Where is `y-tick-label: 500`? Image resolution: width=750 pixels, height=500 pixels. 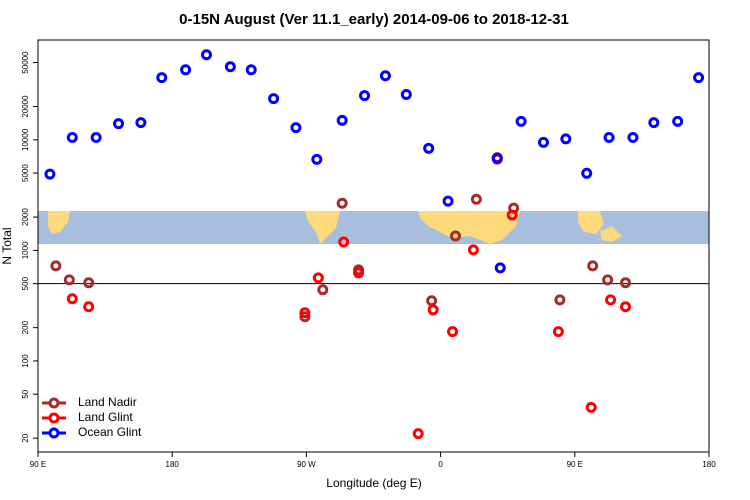
y-tick-label: 500 is located at coordinates (25, 283).